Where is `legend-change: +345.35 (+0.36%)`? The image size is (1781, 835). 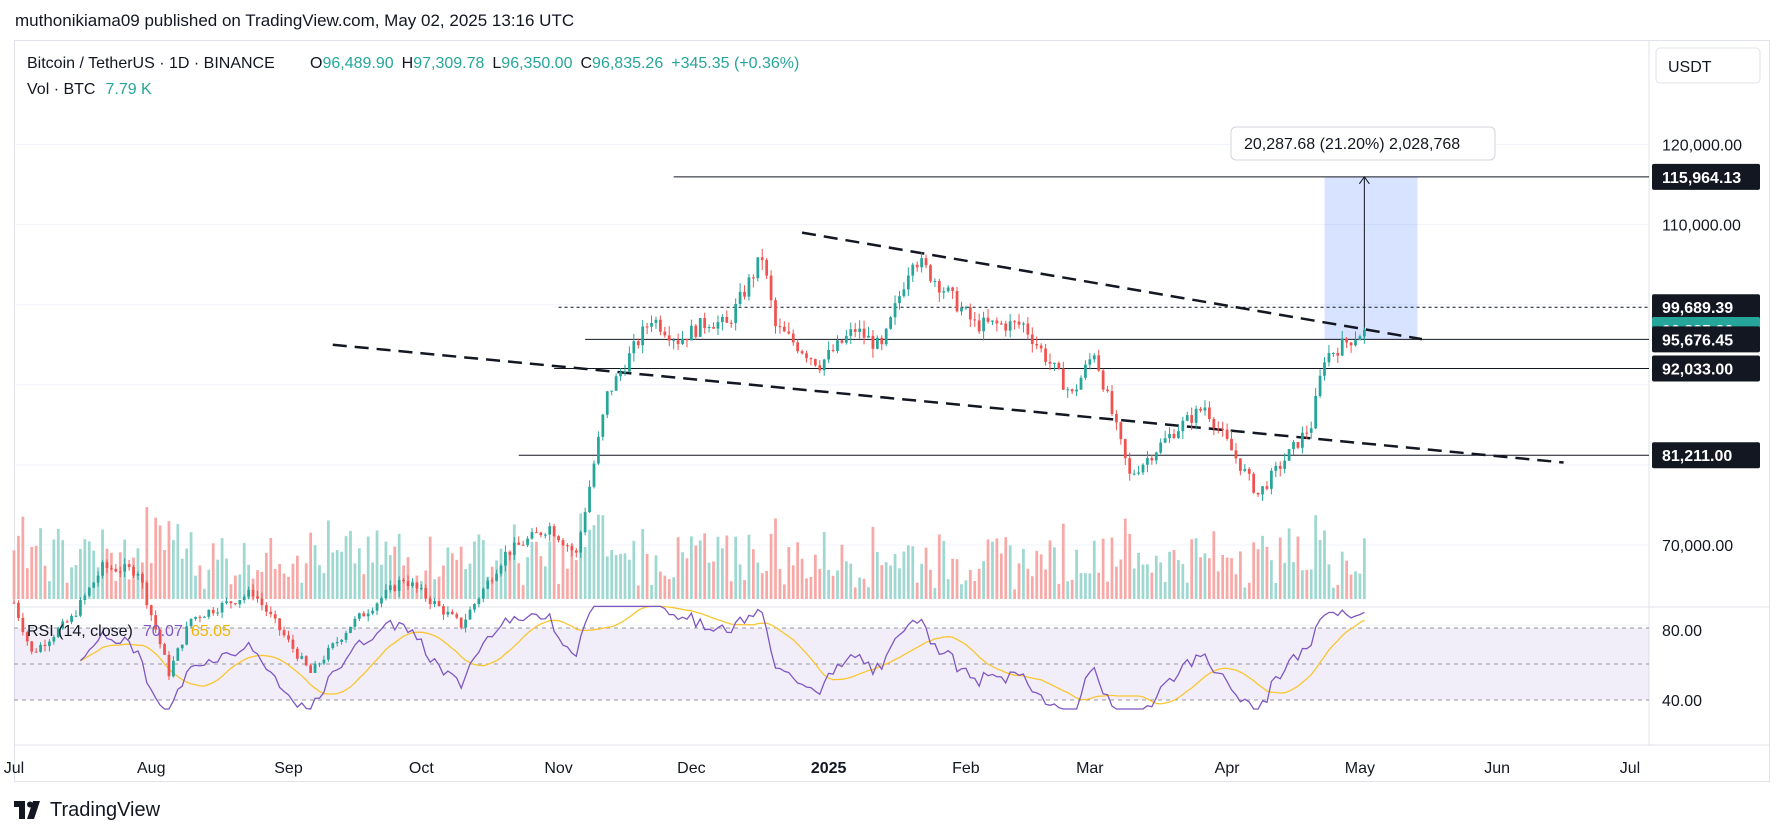
legend-change: +345.35 (+0.36%) is located at coordinates (735, 63).